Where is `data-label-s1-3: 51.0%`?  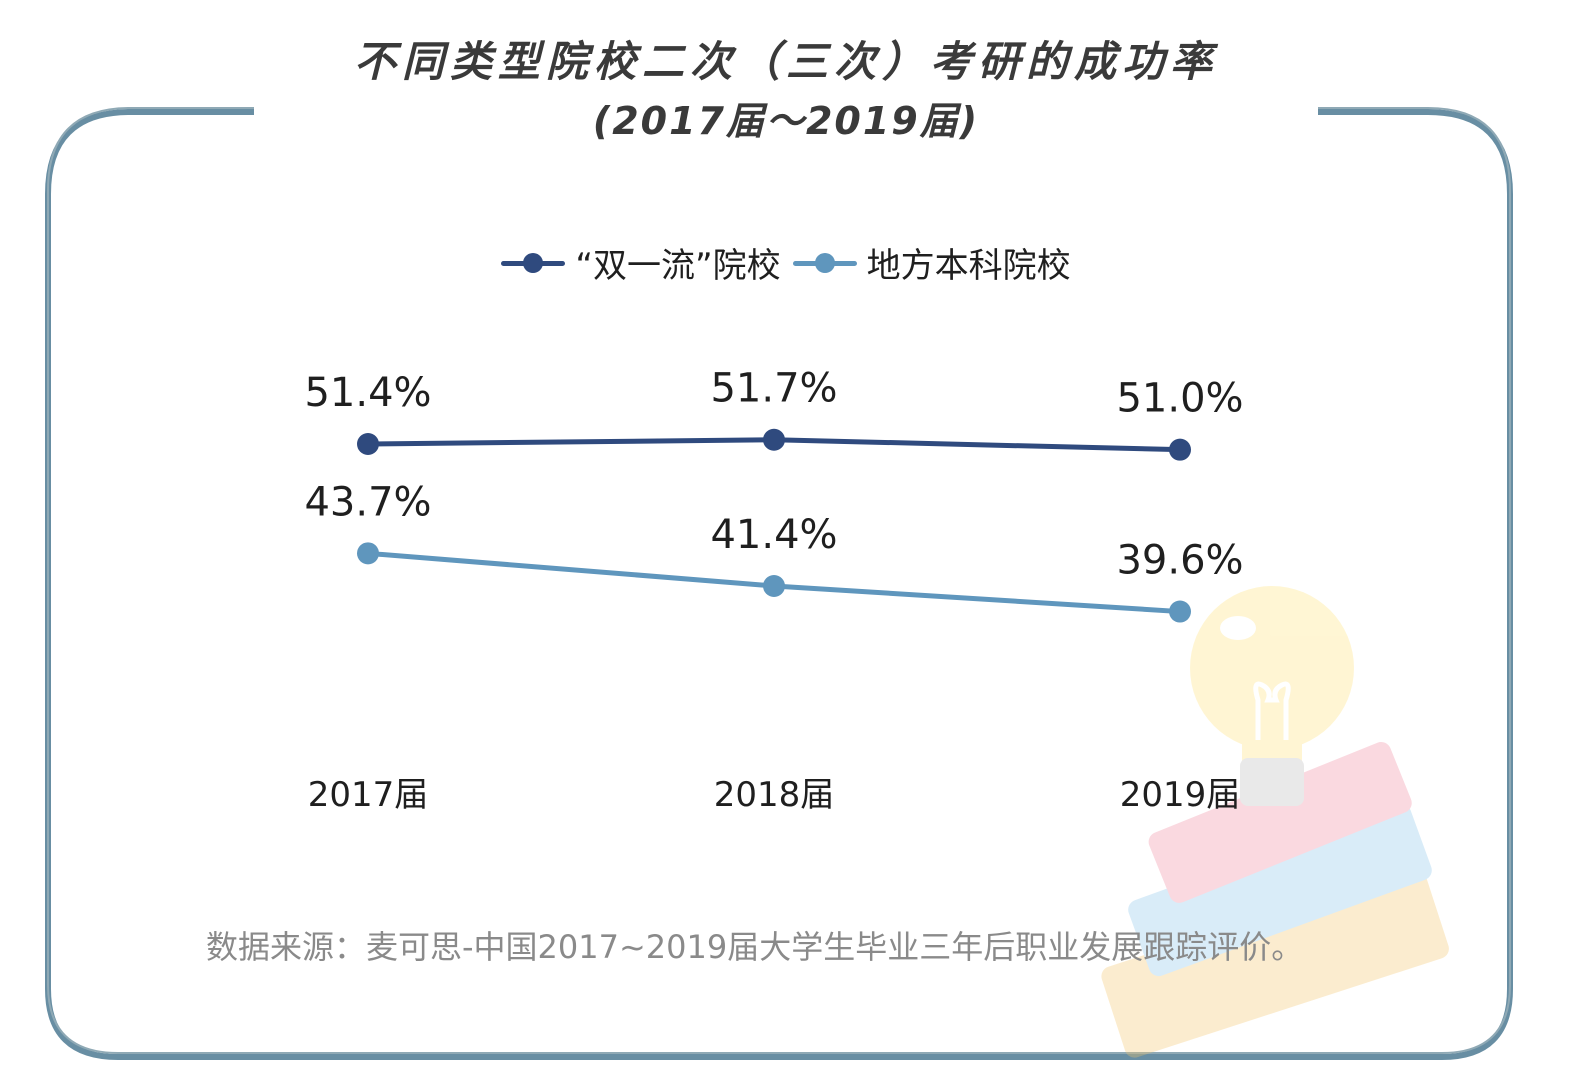 data-label-s1-3: 51.0% is located at coordinates (1179, 399).